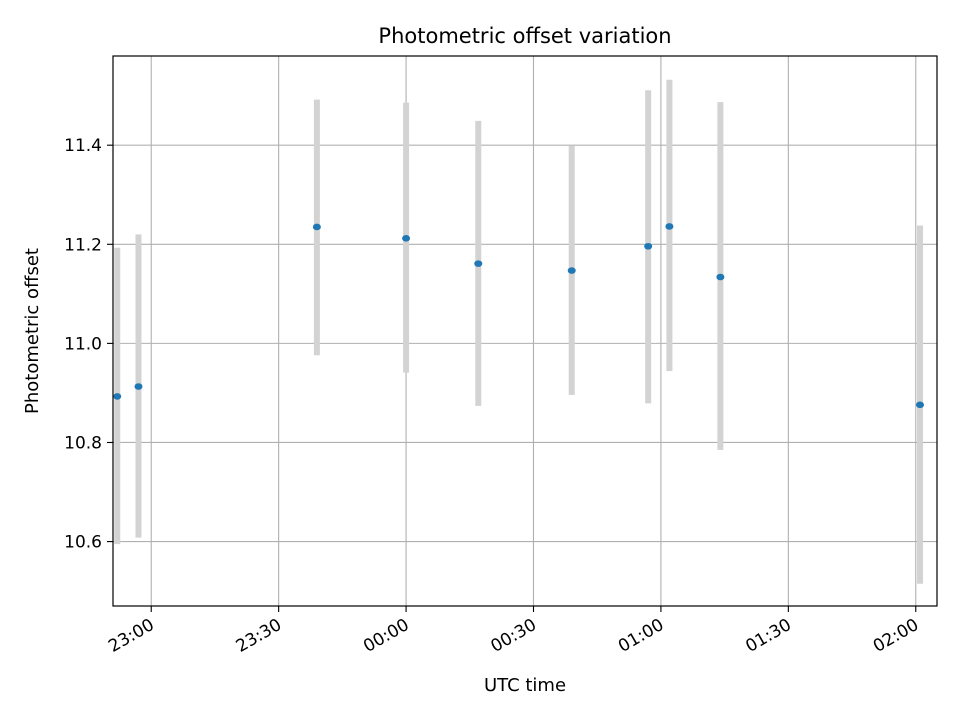 Image resolution: width=960 pixels, height=720 pixels. I want to click on y-tick-label: 11.4, so click(83, 146).